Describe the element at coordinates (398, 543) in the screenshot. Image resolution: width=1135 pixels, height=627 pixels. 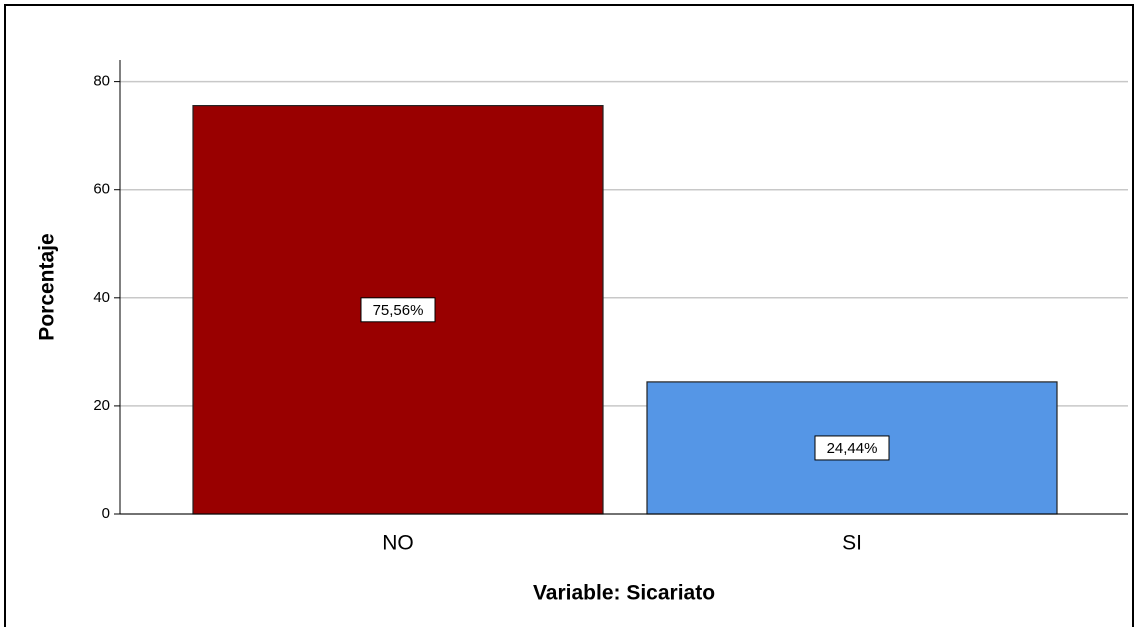
I see `x-tick-label: NO` at that location.